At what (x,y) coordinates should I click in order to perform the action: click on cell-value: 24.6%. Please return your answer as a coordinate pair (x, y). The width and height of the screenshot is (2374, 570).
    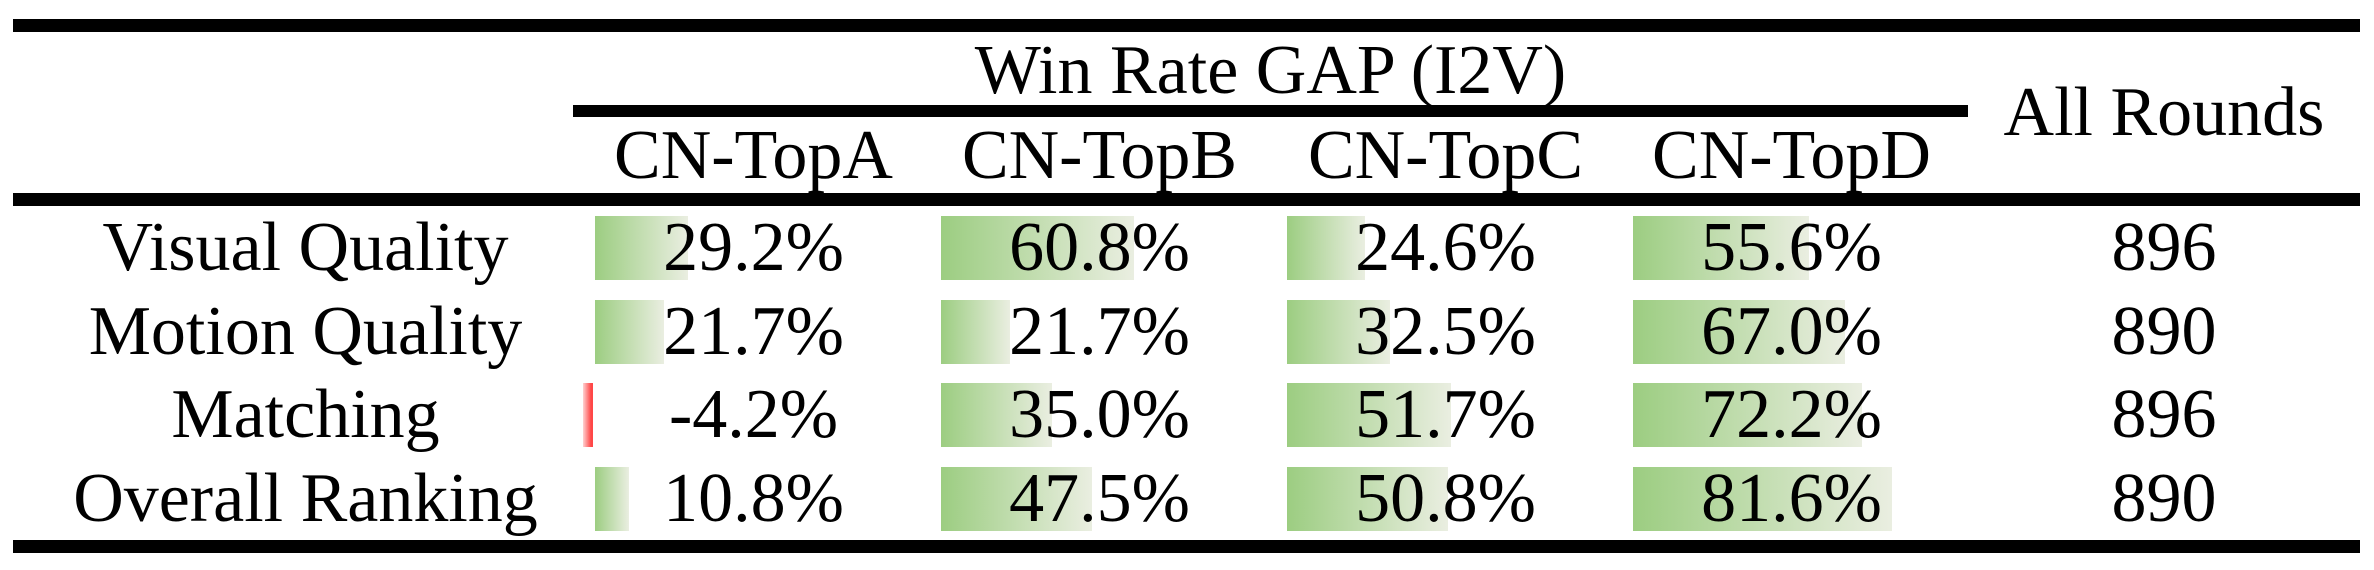
    Looking at the image, I should click on (1445, 247).